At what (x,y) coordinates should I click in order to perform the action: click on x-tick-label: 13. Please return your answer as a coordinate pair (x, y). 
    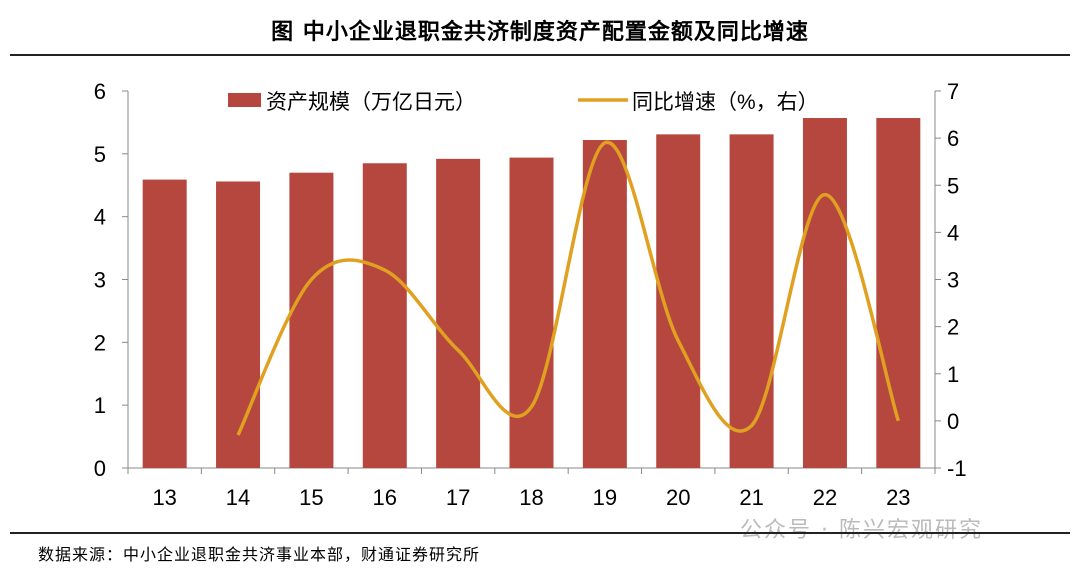
    Looking at the image, I should click on (164, 497).